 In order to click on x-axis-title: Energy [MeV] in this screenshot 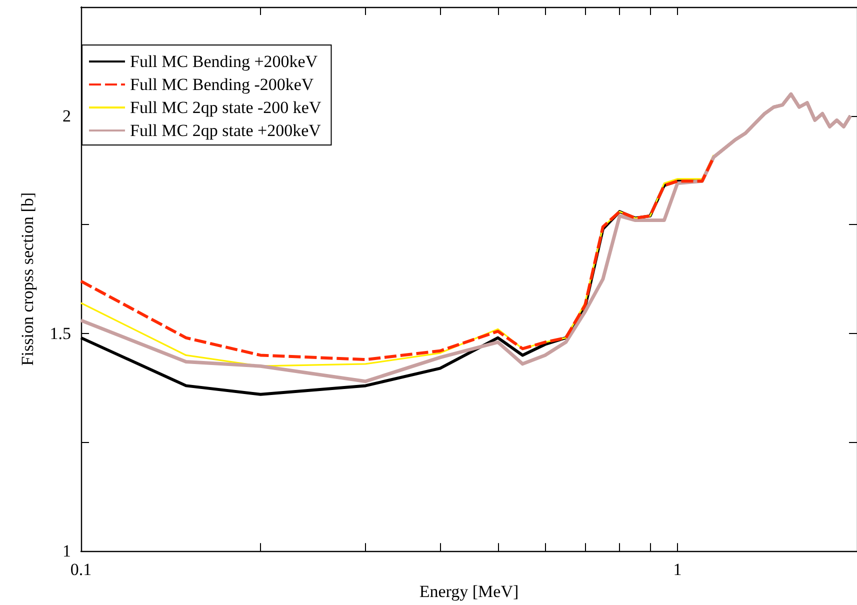, I will do `click(469, 591)`.